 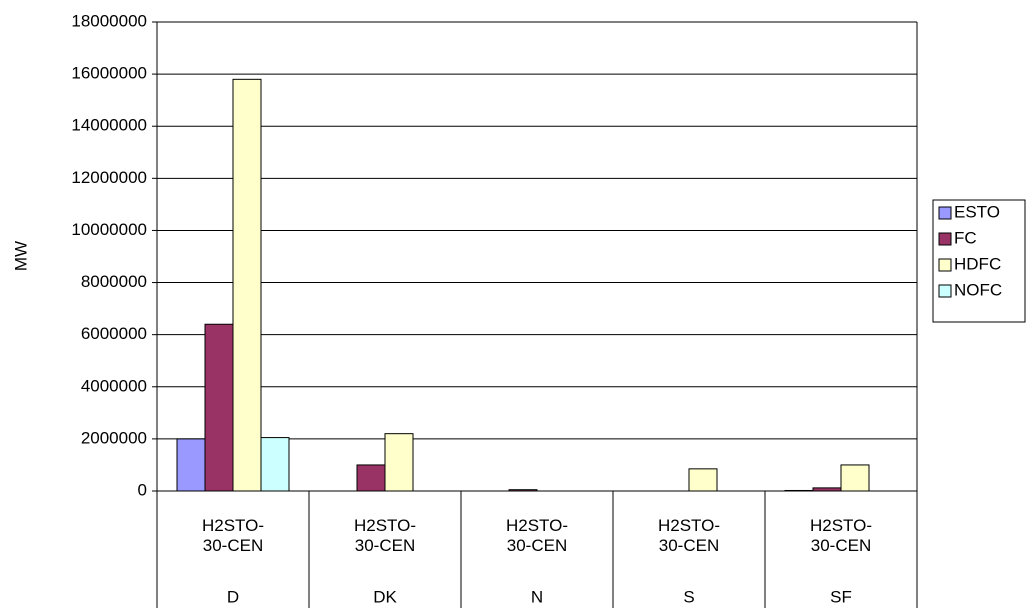 What do you see at coordinates (109, 125) in the screenshot?
I see `y-tick-label: 14000000` at bounding box center [109, 125].